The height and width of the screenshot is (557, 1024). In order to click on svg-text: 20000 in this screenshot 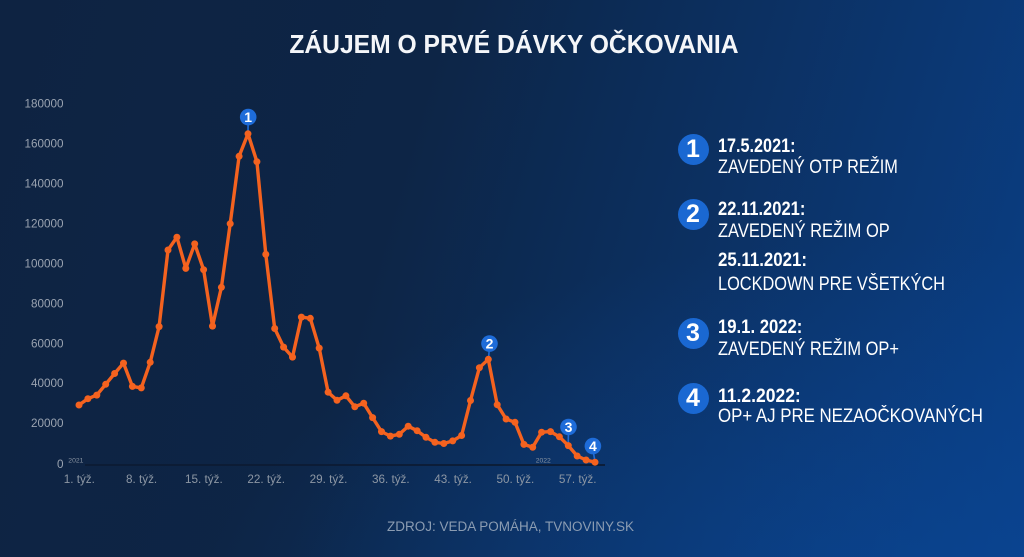, I will do `click(47, 423)`.